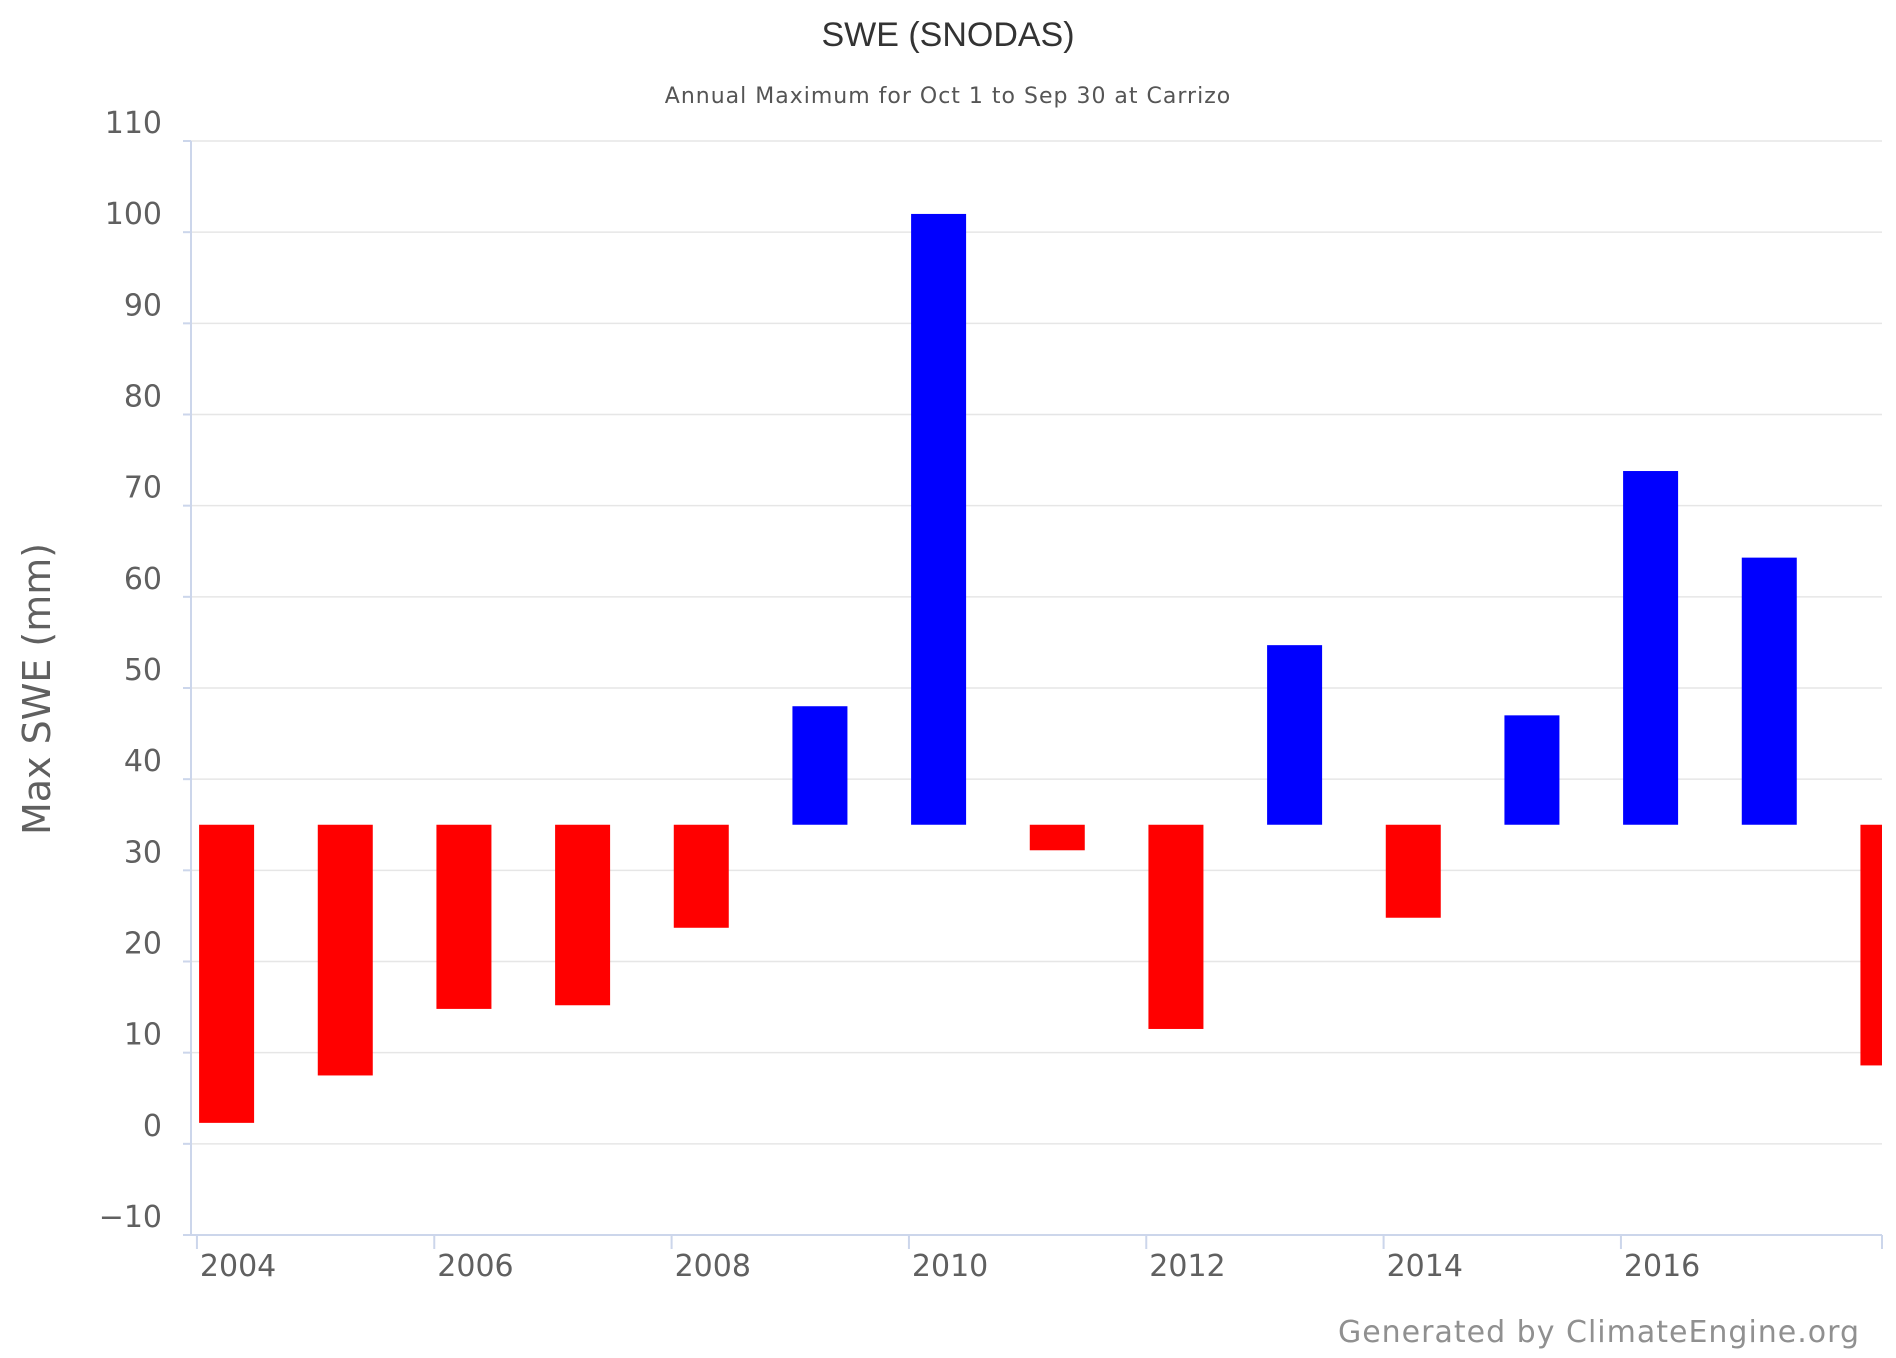 The width and height of the screenshot is (1896, 1358). I want to click on x-tick-label: 2008, so click(713, 1266).